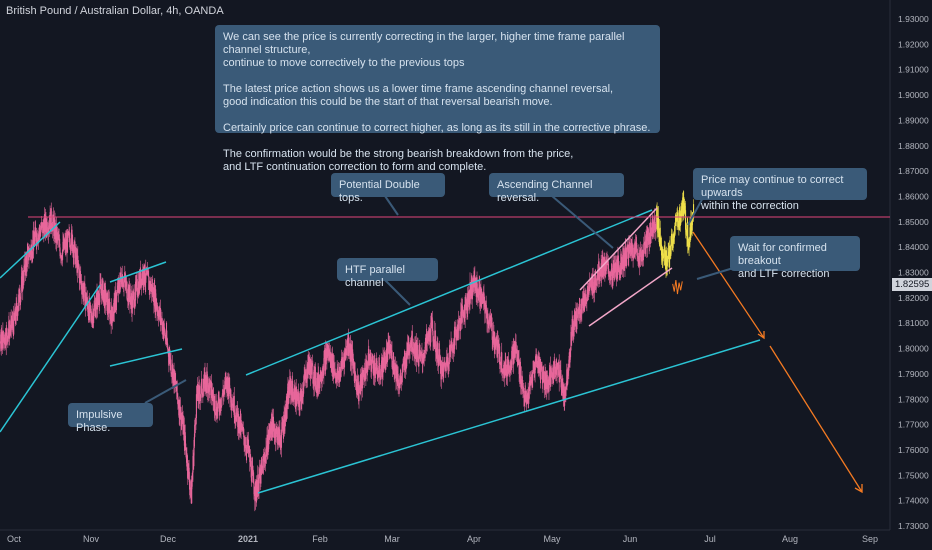 The width and height of the screenshot is (932, 550). Describe the element at coordinates (50, 358) in the screenshot. I see `left-channel-lower-line` at that location.